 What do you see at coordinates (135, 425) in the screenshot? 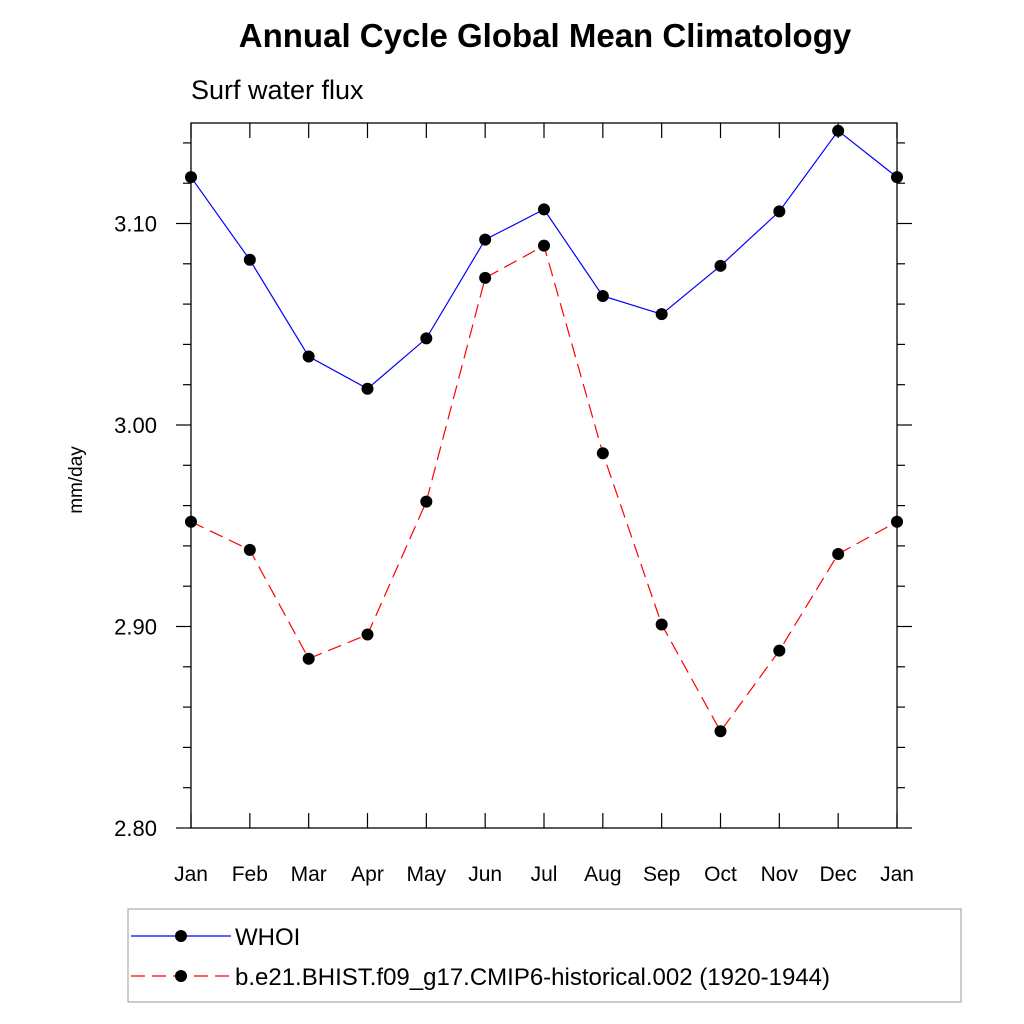
I see `y-tick-label: 3.00` at bounding box center [135, 425].